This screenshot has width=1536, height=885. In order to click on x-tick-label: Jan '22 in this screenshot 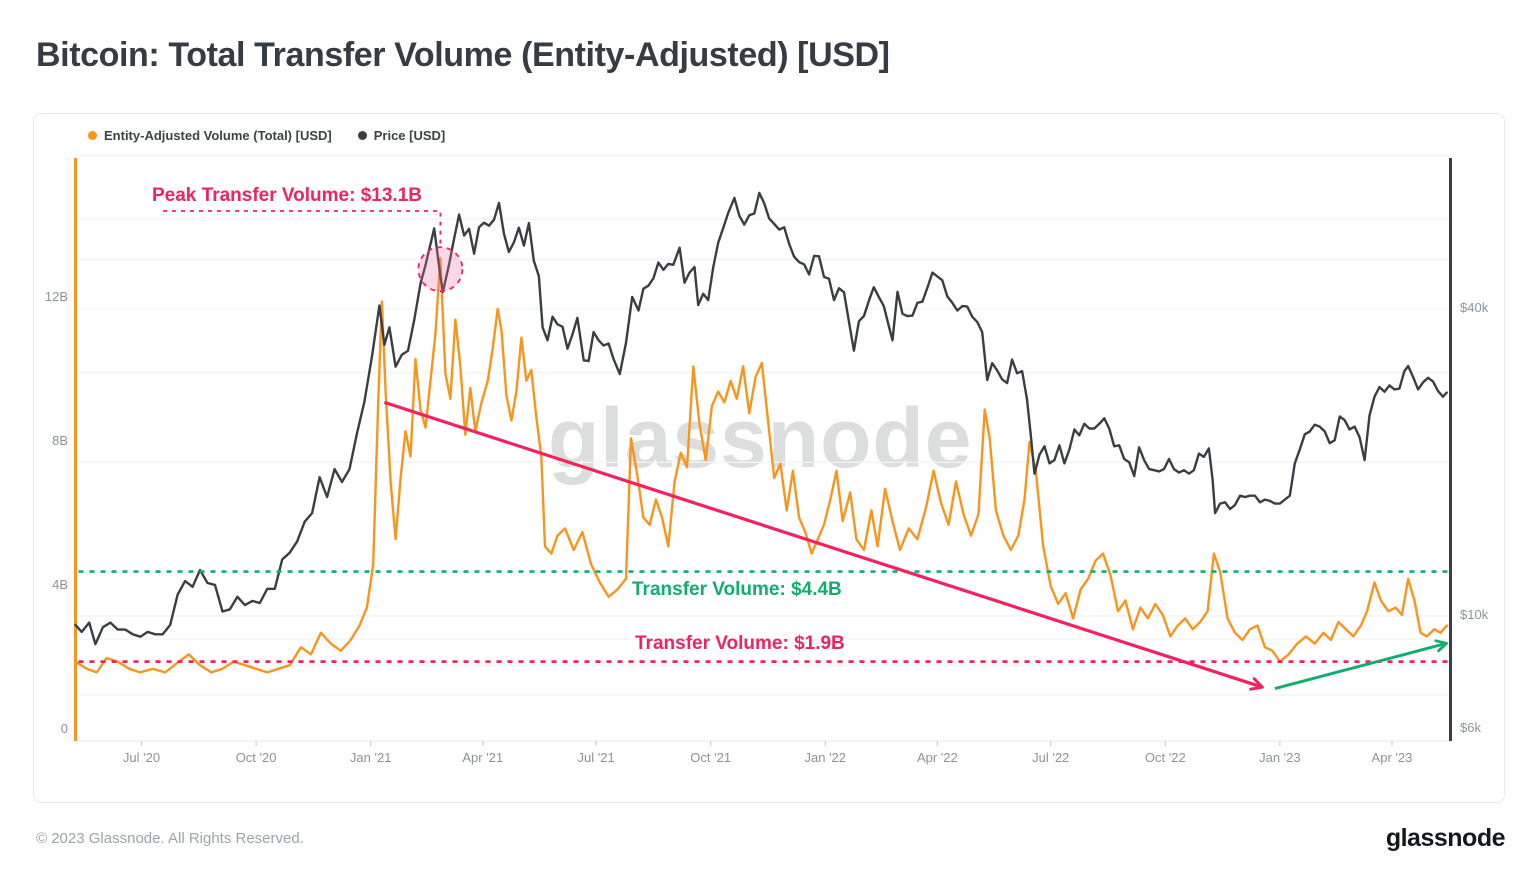, I will do `click(825, 757)`.